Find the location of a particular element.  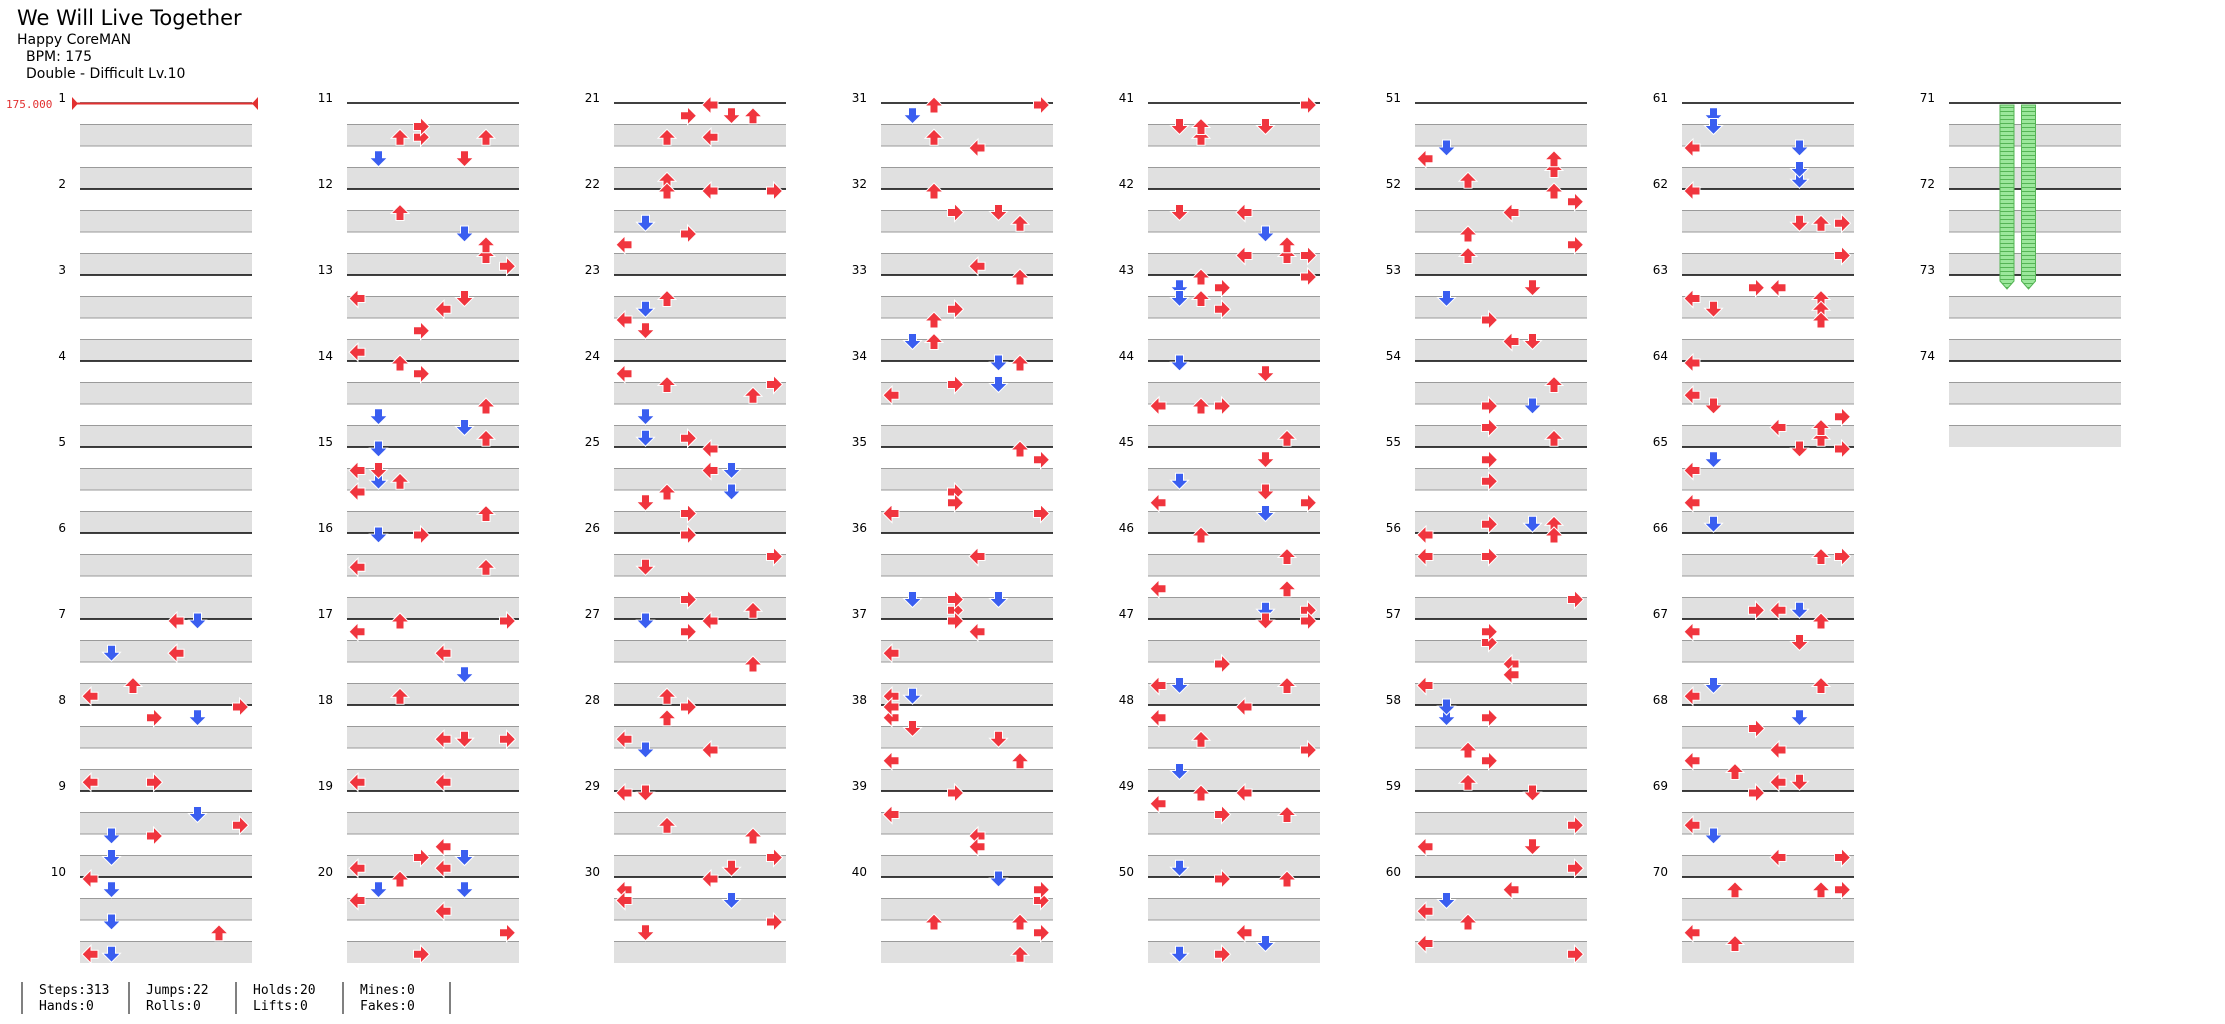

measure-number: 65 is located at coordinates (1660, 442).